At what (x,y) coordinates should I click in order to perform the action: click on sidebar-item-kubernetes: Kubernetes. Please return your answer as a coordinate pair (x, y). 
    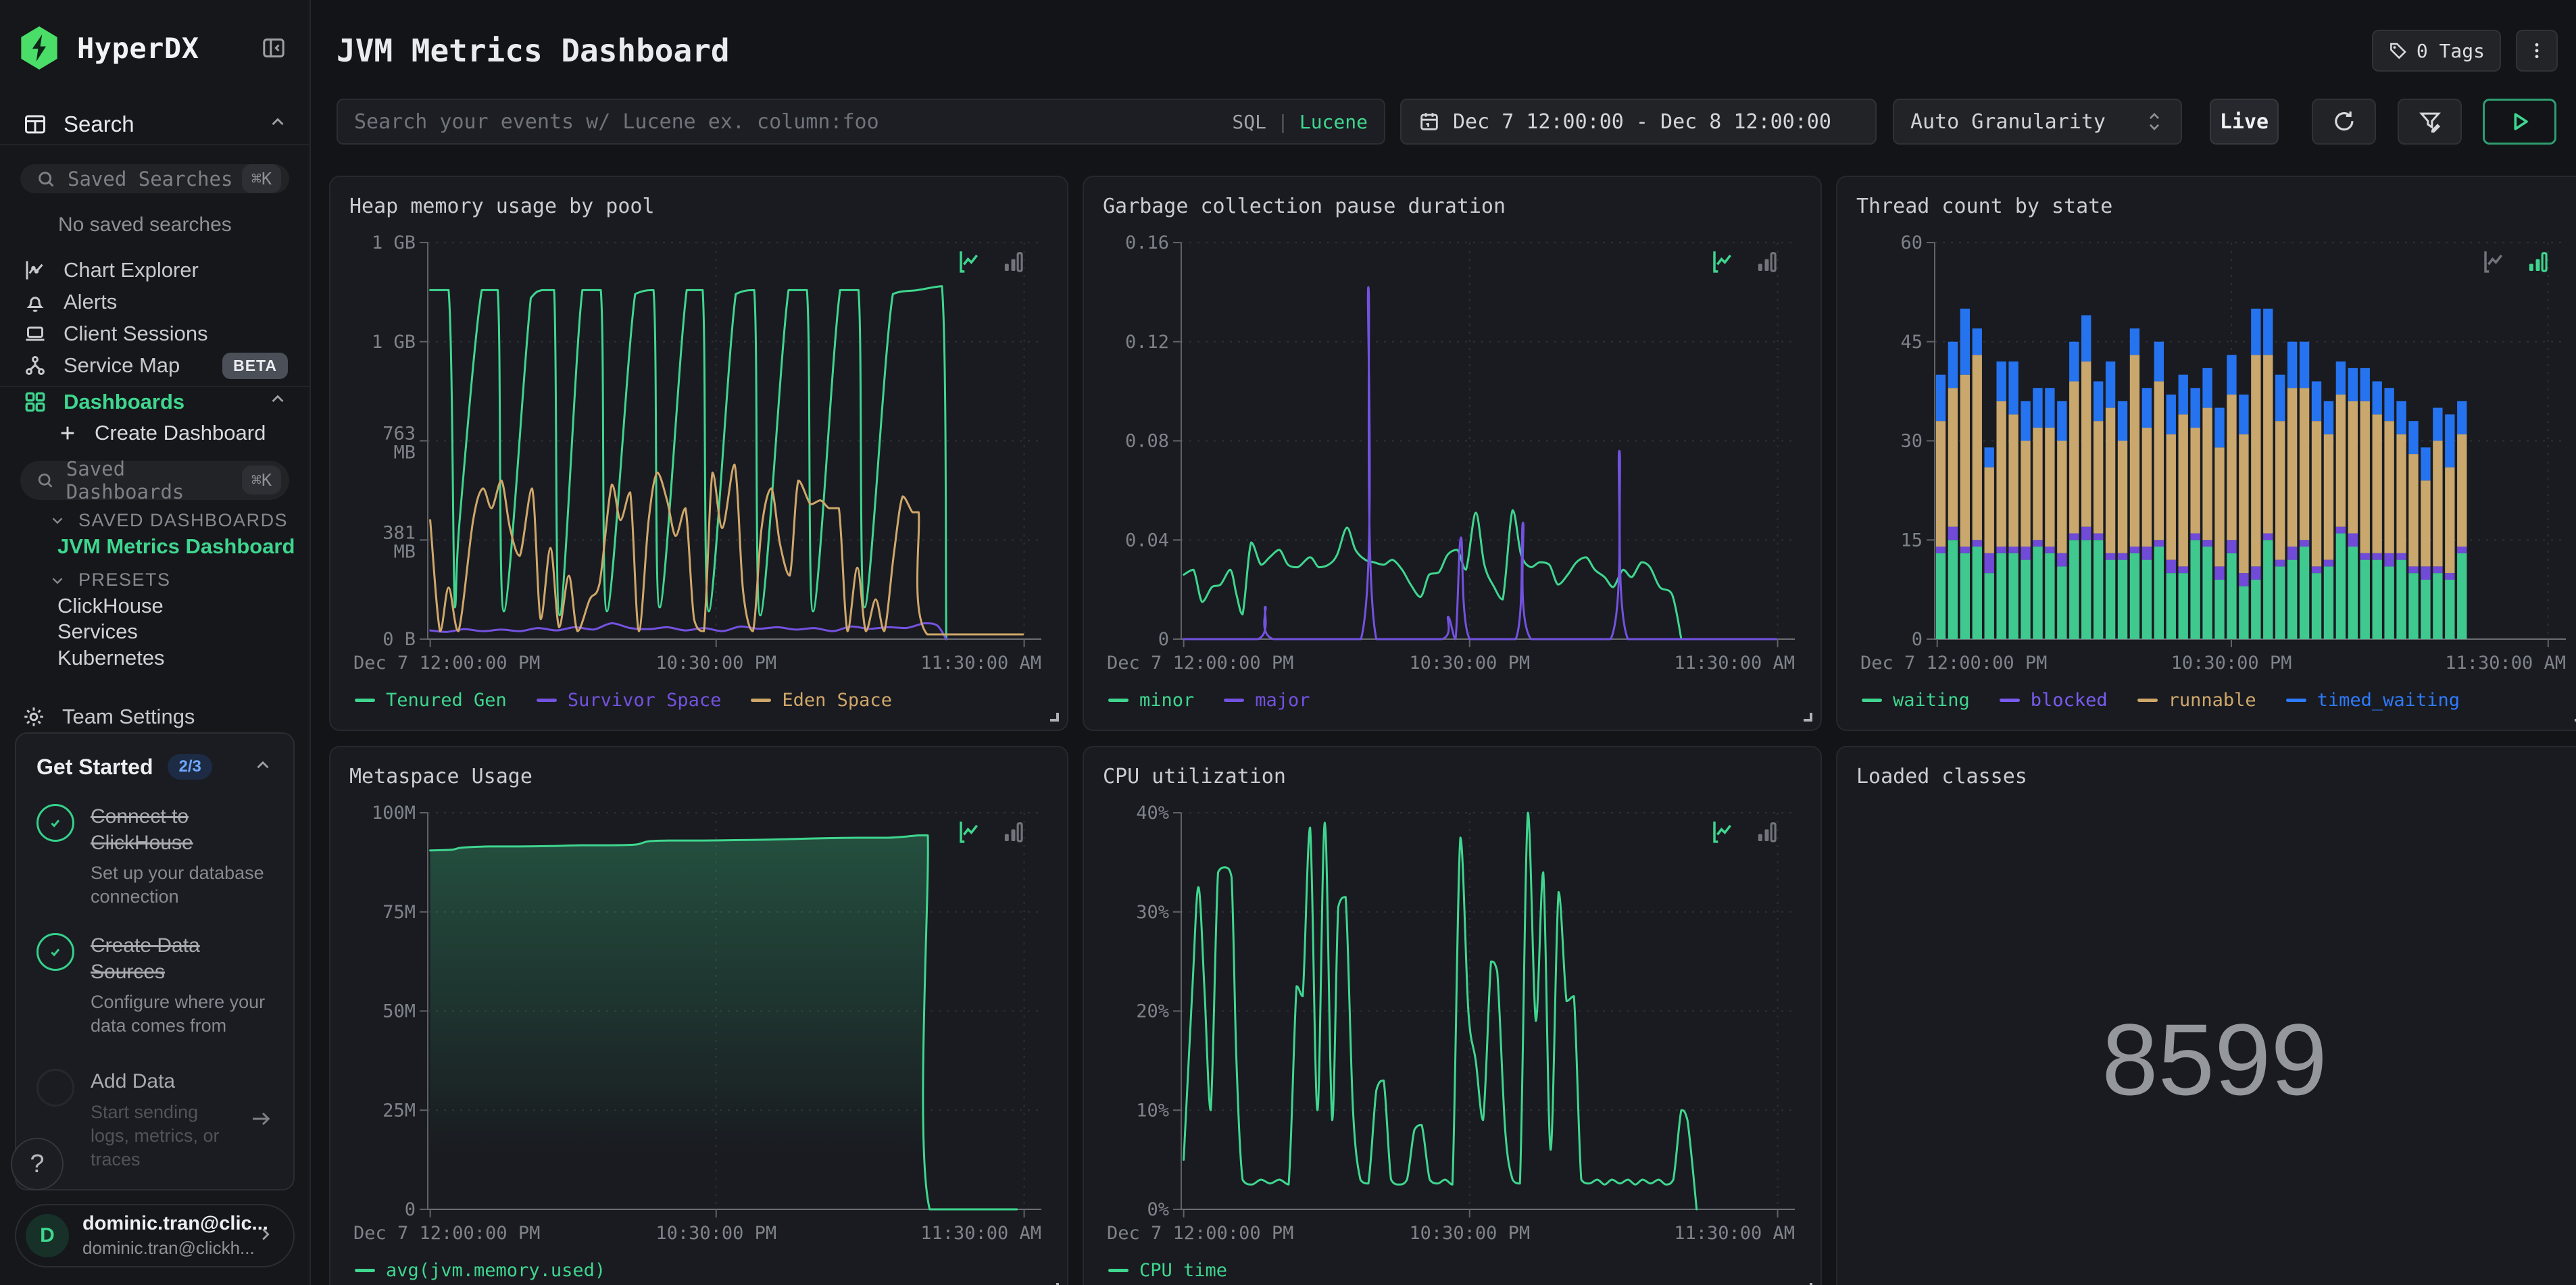
    Looking at the image, I should click on (155, 658).